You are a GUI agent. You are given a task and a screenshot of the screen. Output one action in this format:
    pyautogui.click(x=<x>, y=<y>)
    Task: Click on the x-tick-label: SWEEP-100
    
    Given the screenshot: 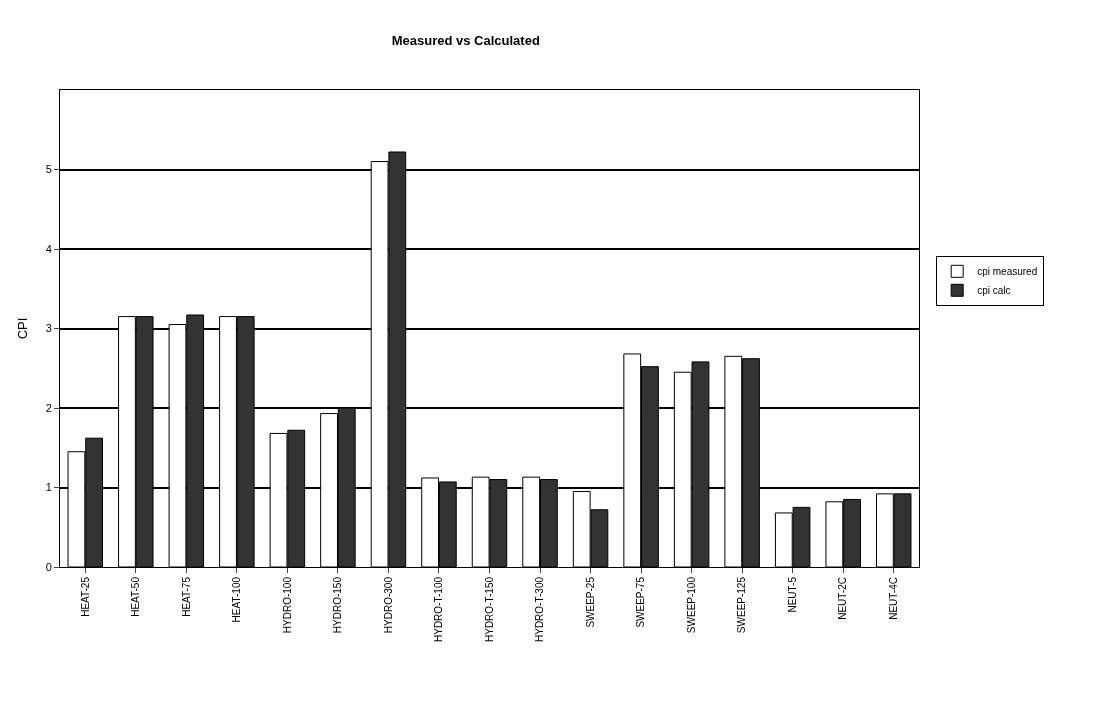 What is the action you would take?
    pyautogui.click(x=691, y=605)
    